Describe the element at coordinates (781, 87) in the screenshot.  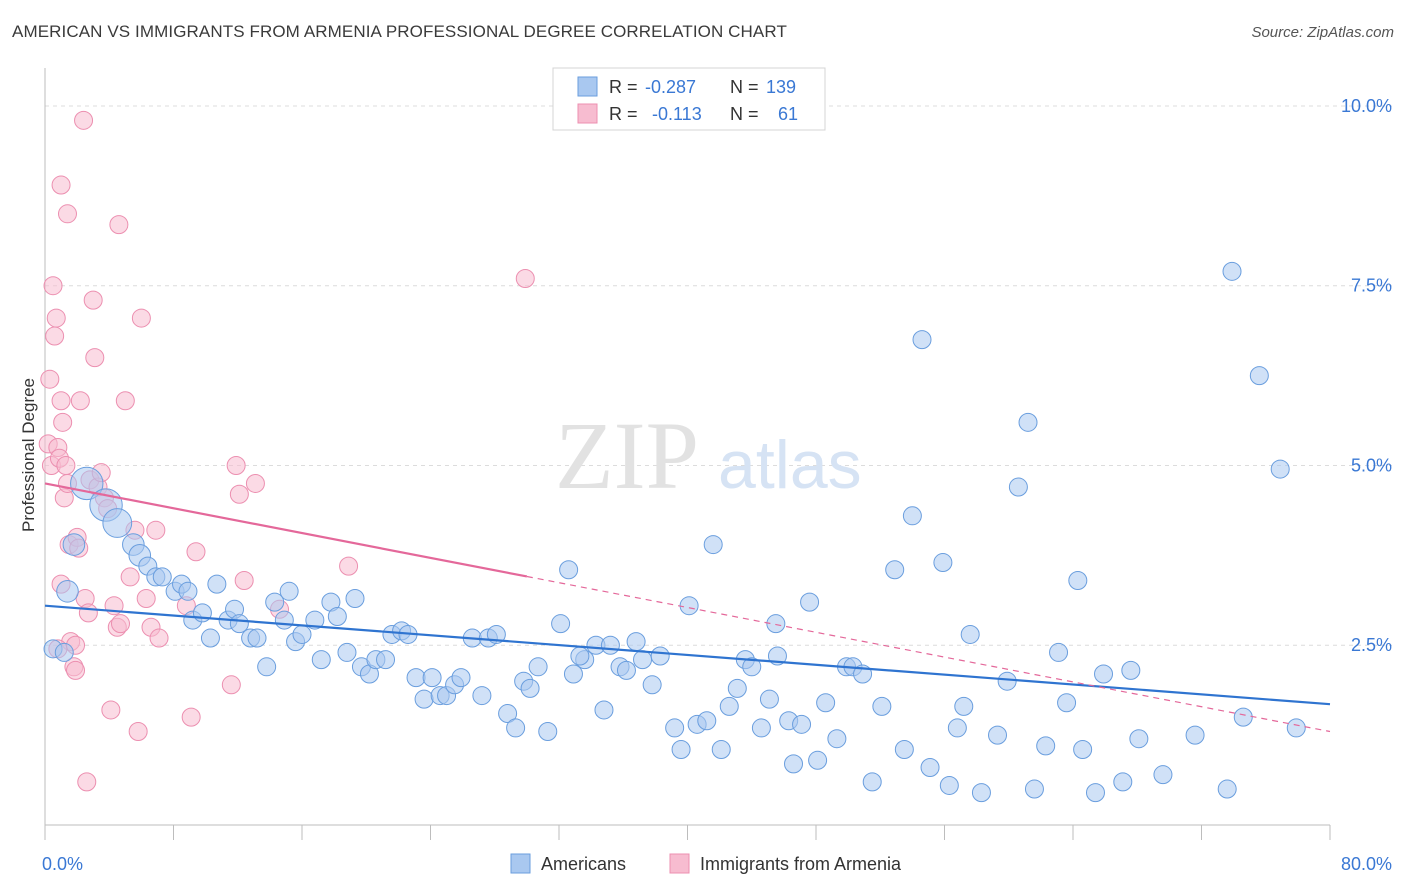
I see `stats-n-value-blue: 139` at that location.